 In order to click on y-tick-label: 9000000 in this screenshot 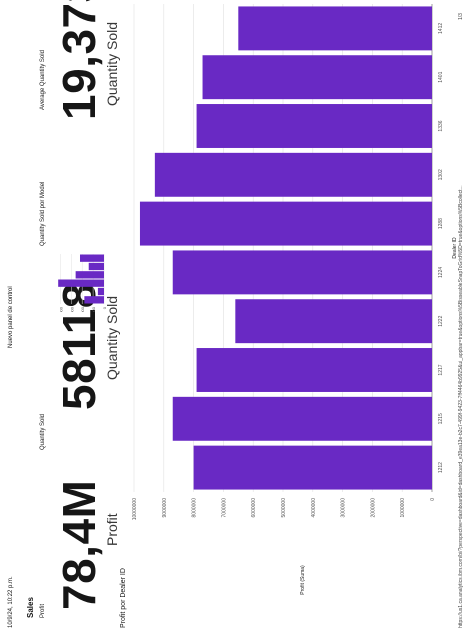, I will do `click(165, 508)`.